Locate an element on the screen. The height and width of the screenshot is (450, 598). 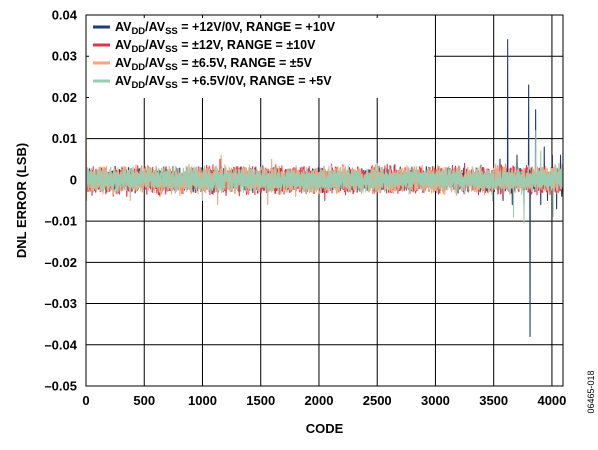
legend-entry-2: AVDD/AVSS = ±12V, RANGE = ±10V is located at coordinates (215, 46).